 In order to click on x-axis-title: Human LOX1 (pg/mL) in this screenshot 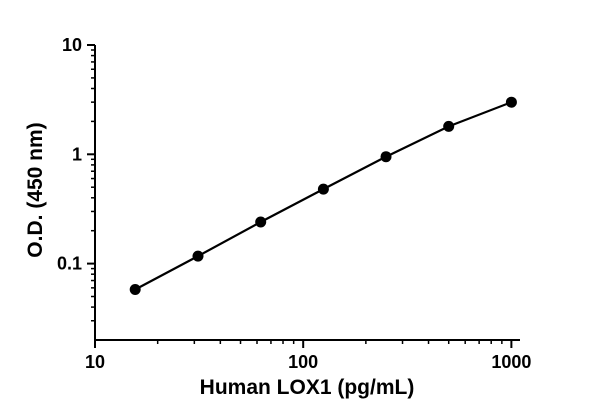, I will do `click(307, 387)`.